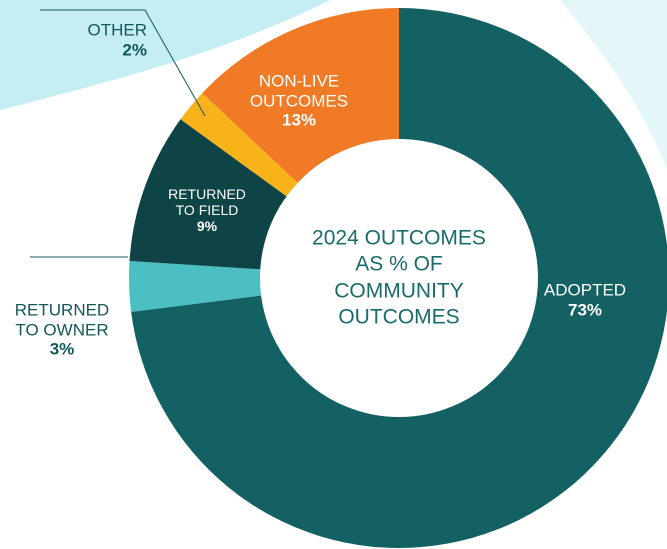  I want to click on category-name: OTHER, so click(117, 30).